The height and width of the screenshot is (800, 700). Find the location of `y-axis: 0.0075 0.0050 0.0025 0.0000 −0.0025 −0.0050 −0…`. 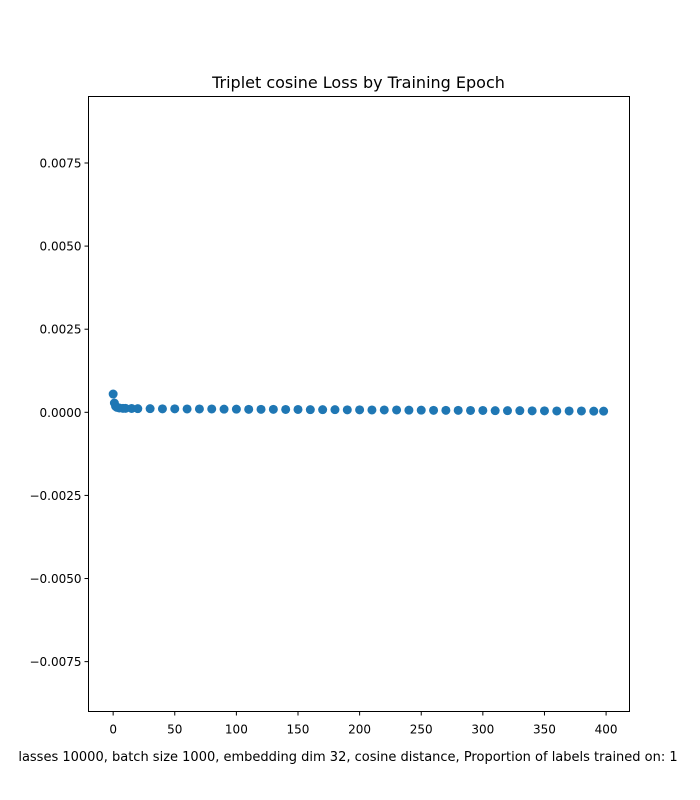

y-axis: 0.0075 0.0050 0.0025 0.0000 −0.0025 −0.0050 −0… is located at coordinates (59, 412).